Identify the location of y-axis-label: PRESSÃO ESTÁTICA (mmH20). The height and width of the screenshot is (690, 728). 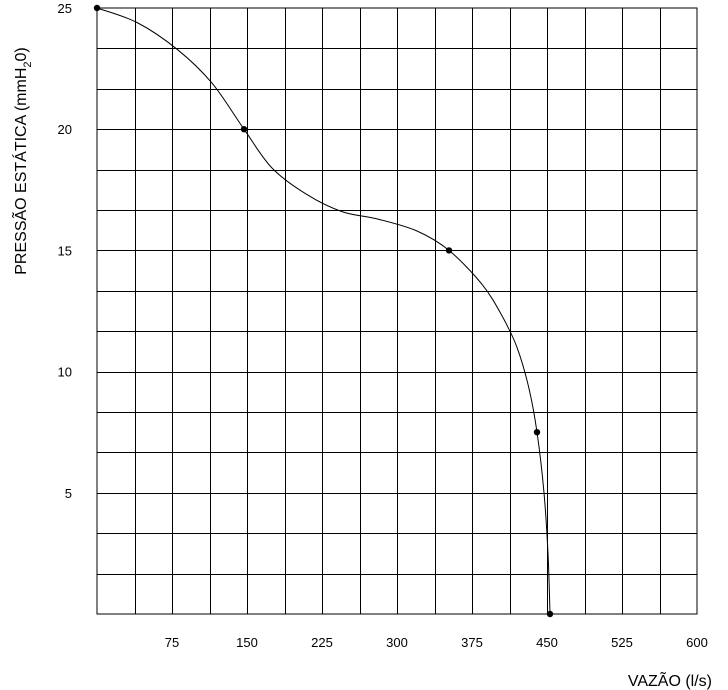
(22, 161).